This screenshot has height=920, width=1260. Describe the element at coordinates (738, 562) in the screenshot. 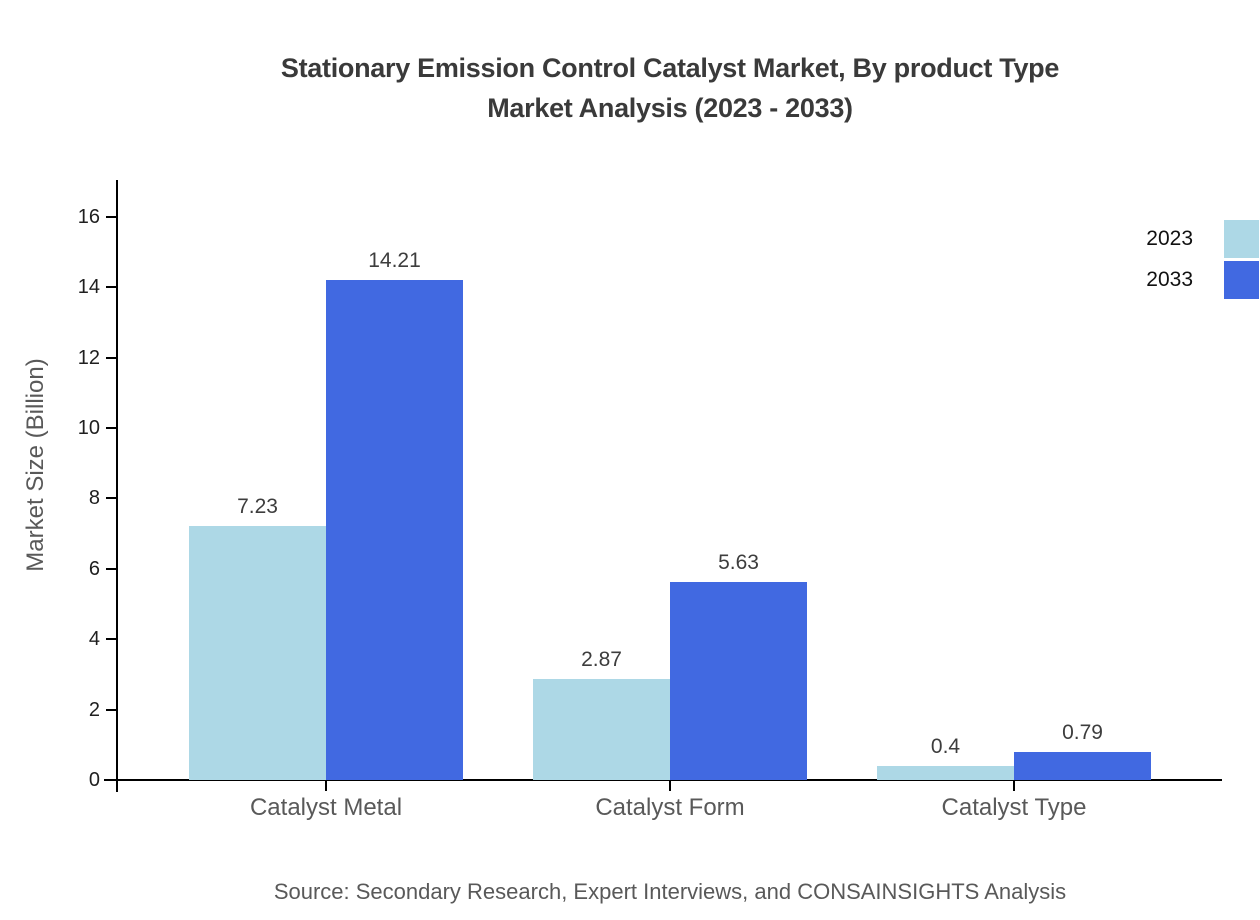

I see `bar-value-label: 5.63` at that location.